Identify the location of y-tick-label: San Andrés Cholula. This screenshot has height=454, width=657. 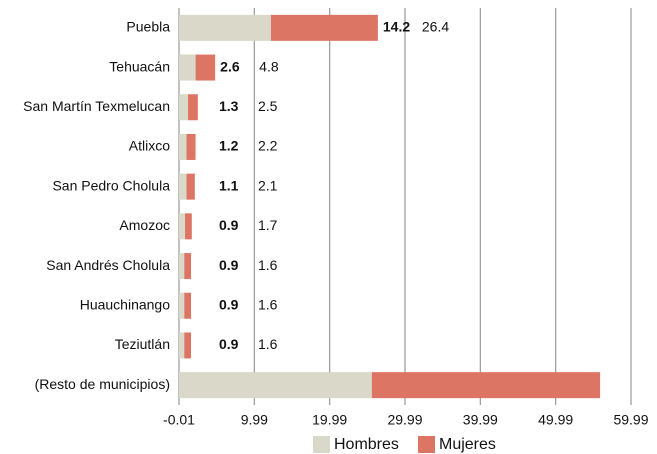
(108, 265).